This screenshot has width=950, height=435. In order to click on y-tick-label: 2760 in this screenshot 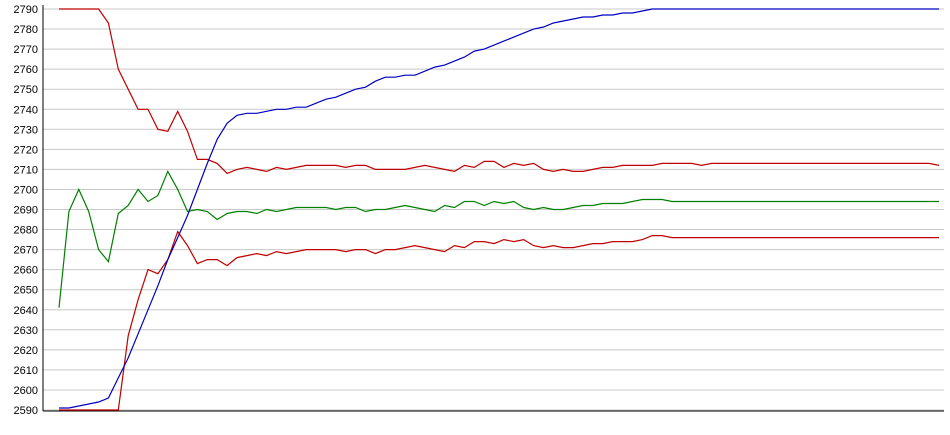, I will do `click(26, 70)`.